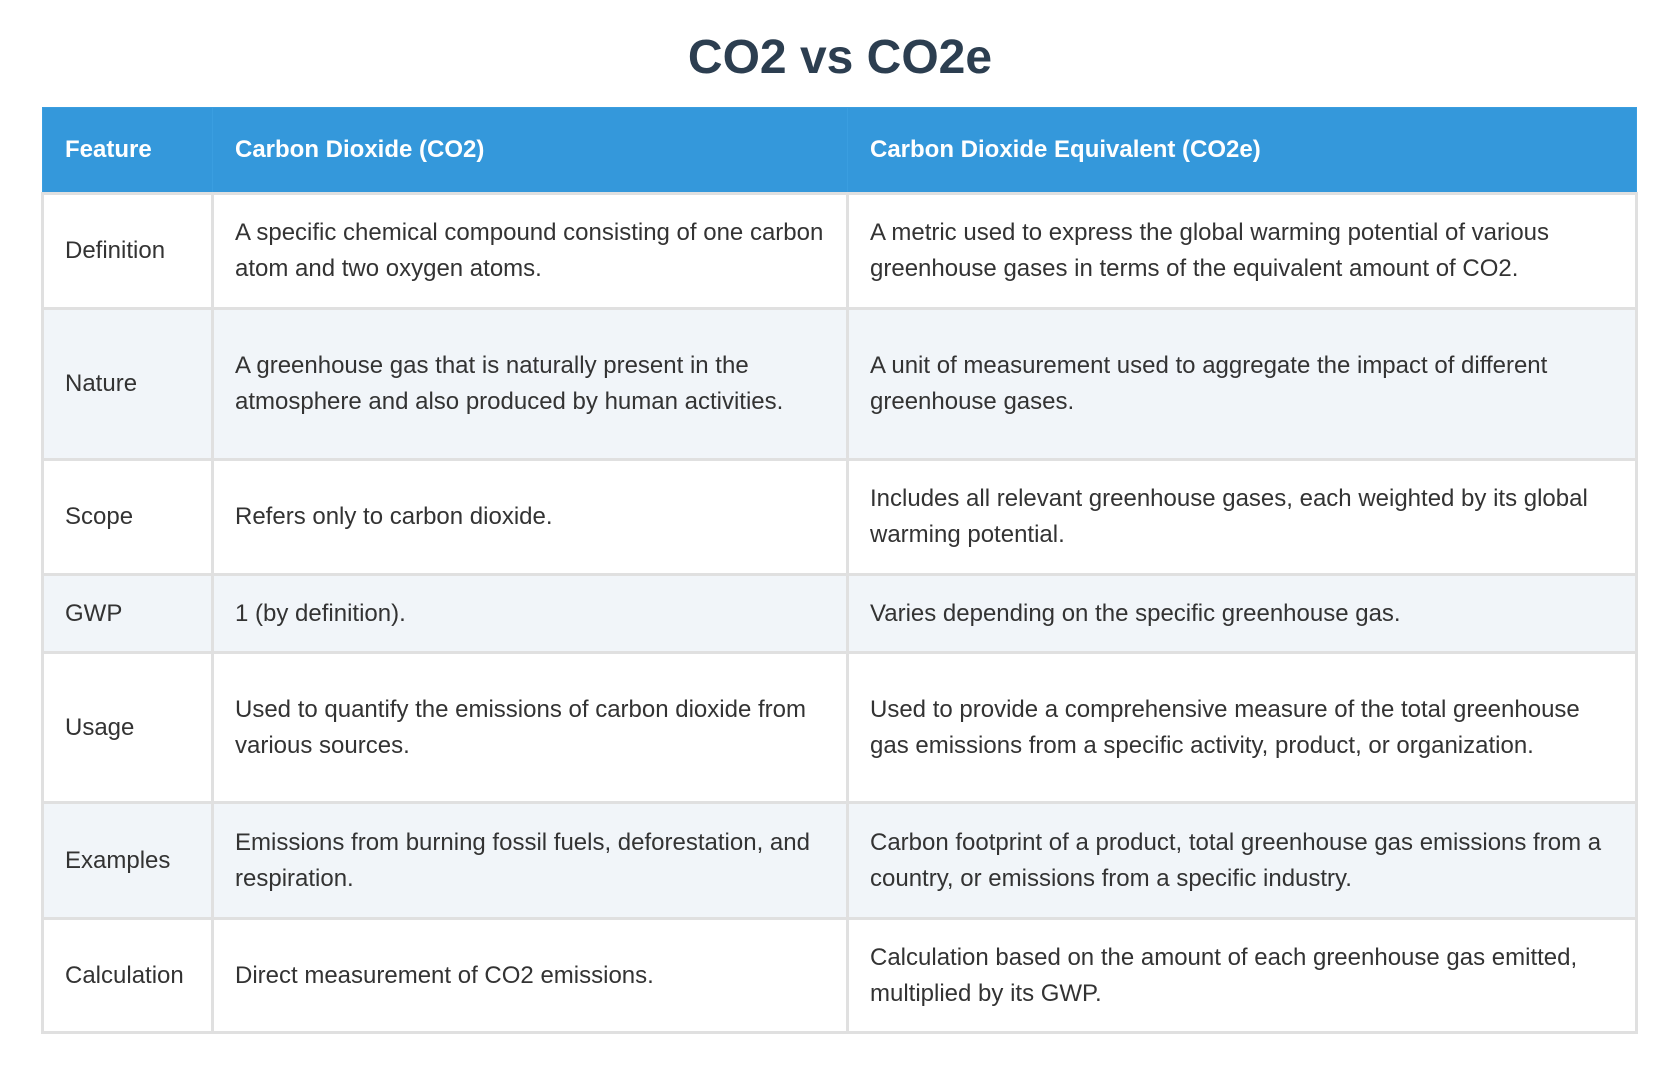 The image size is (1680, 1074). What do you see at coordinates (530, 517) in the screenshot?
I see `co2-cell: Refers only to carbon dioxide.` at bounding box center [530, 517].